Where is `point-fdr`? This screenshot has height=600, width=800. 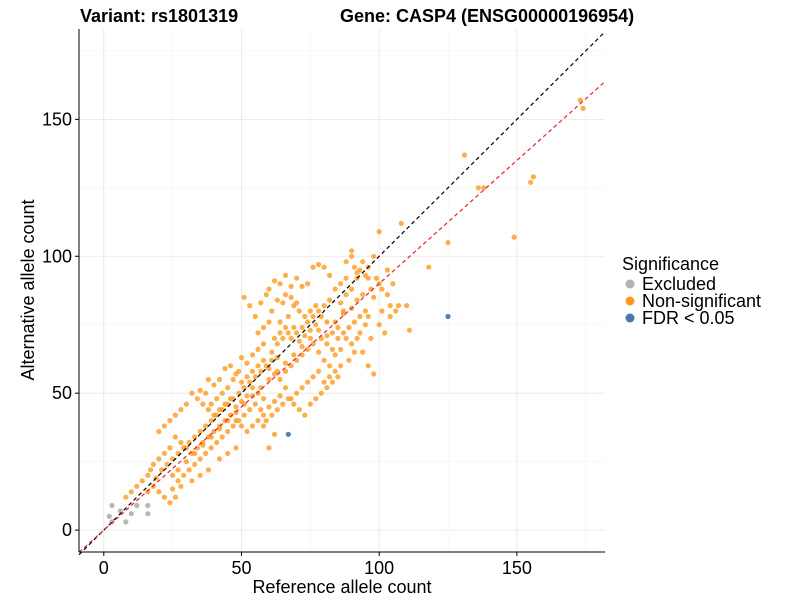 point-fdr is located at coordinates (288, 434).